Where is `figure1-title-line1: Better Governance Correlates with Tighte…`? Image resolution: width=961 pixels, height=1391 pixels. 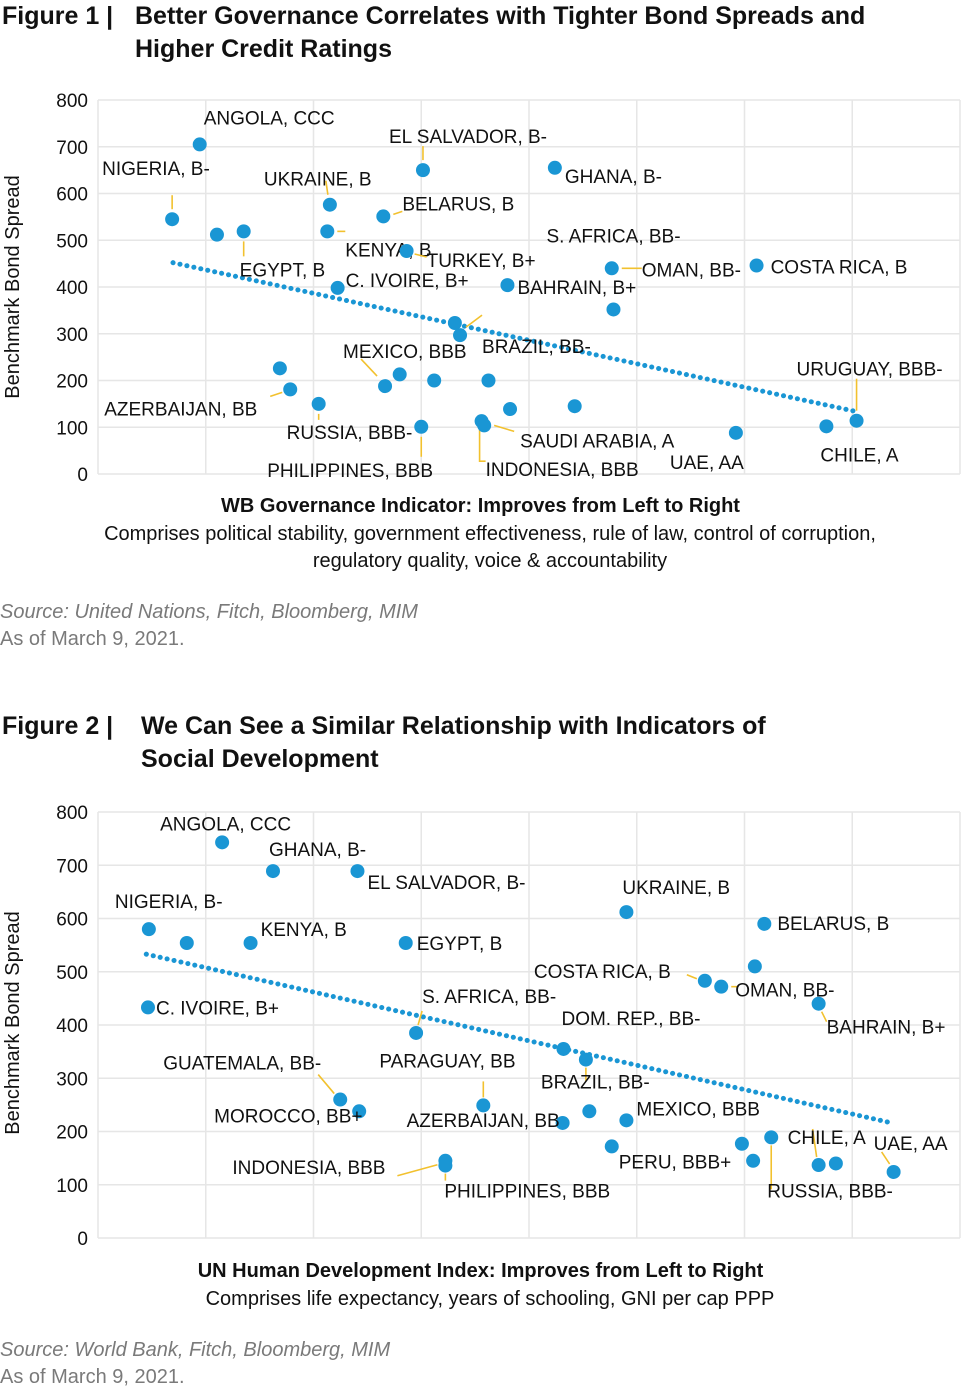
figure1-title-line1: Better Governance Correlates with Tighte… is located at coordinates (500, 16).